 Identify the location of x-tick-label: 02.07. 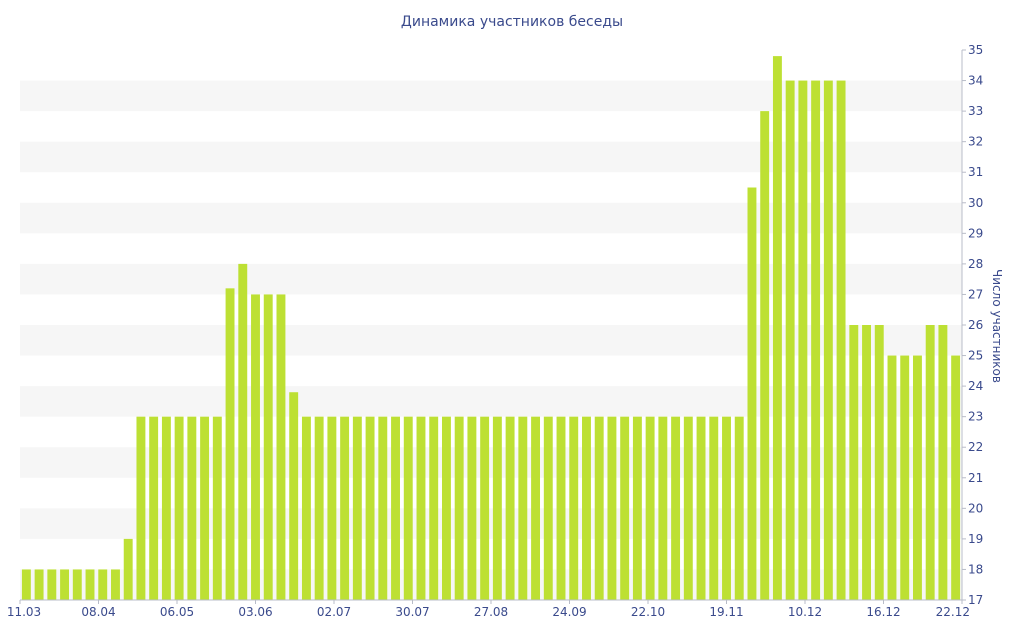
(334, 612).